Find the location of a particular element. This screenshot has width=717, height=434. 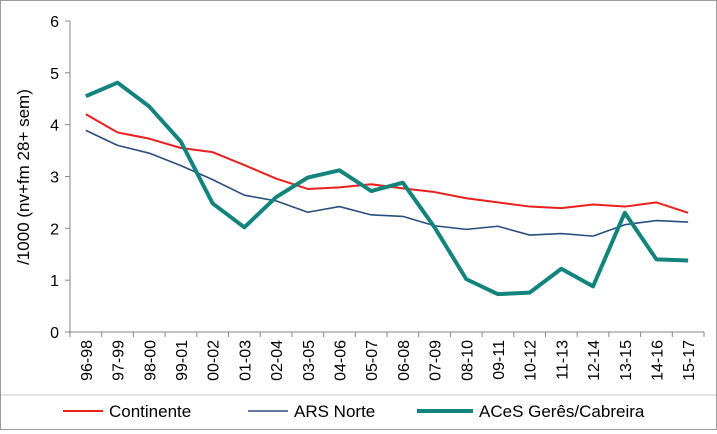

x-tick-label: 98-00 is located at coordinates (150, 360).